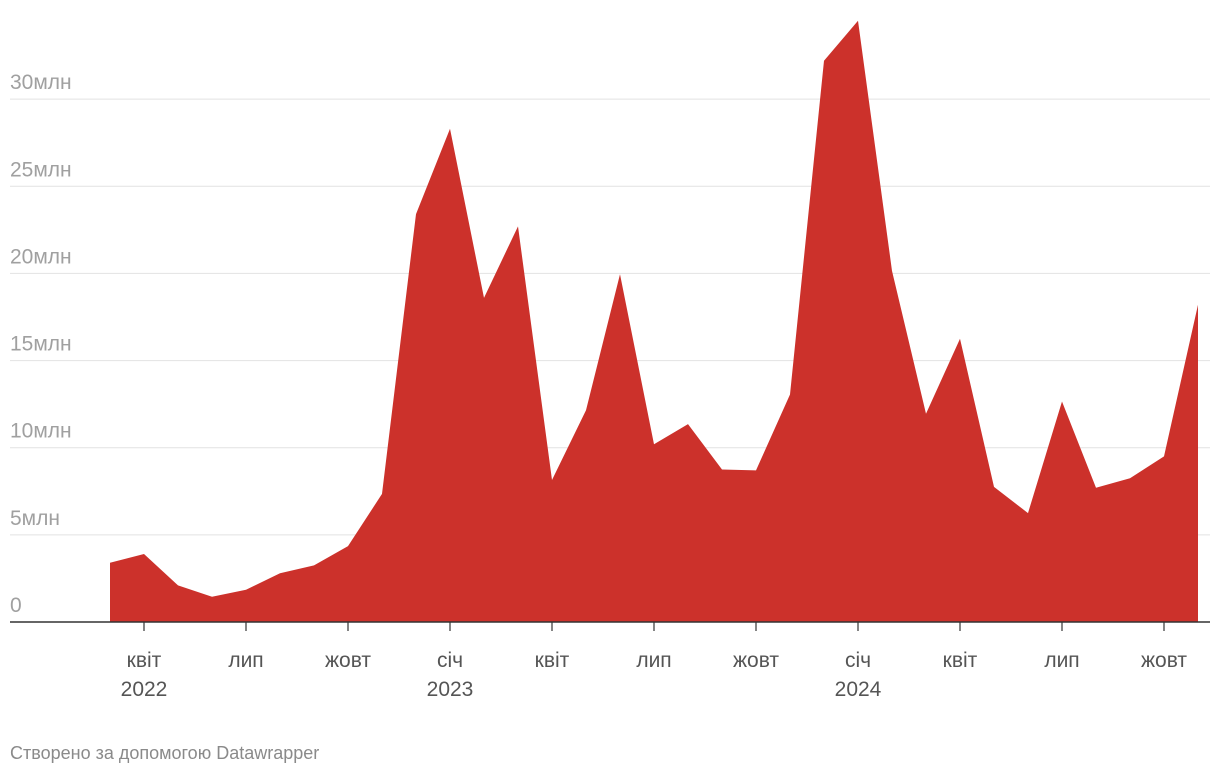 Image resolution: width=1220 pixels, height=778 pixels. I want to click on footer-credit: Створено за допомогою Datawrapper, so click(165, 753).